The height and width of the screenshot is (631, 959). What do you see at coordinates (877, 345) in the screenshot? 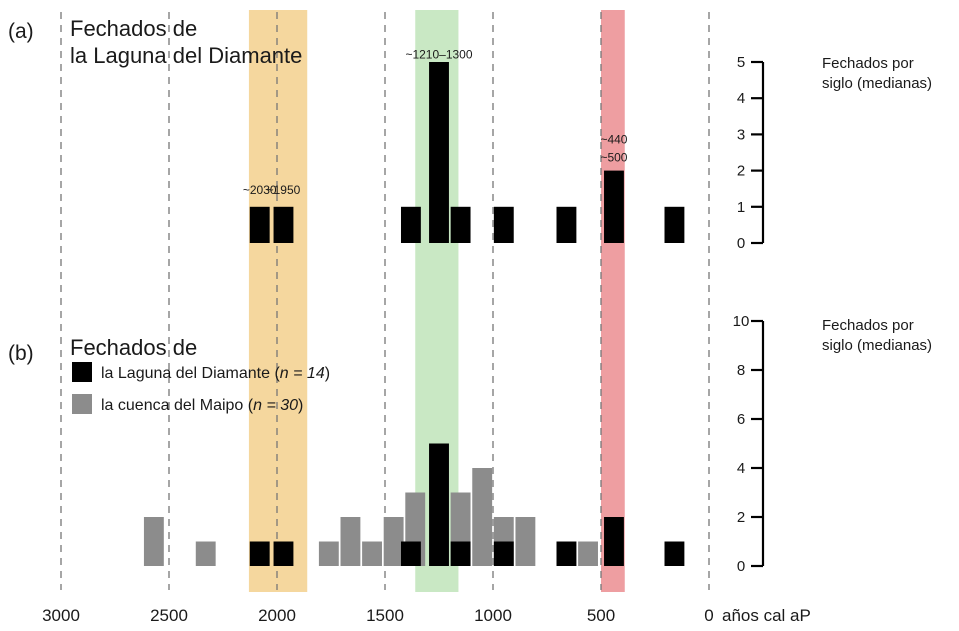
I see `y-axis-title-2-line-2: siglo (medianas)` at bounding box center [877, 345].